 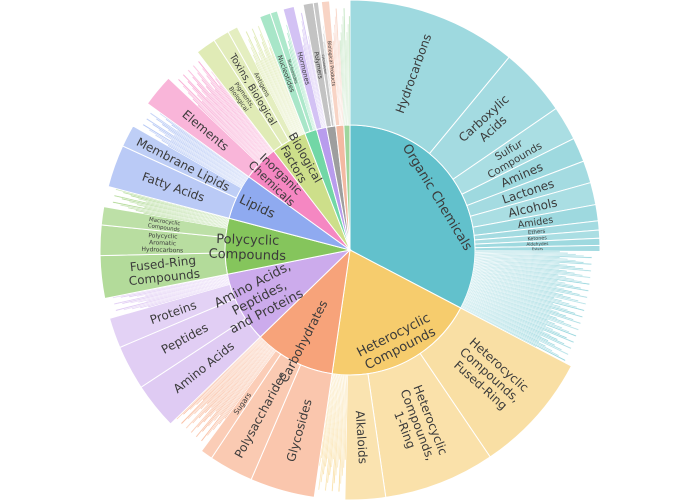 I want to click on slice-label-esters: Esters, so click(x=537, y=249).